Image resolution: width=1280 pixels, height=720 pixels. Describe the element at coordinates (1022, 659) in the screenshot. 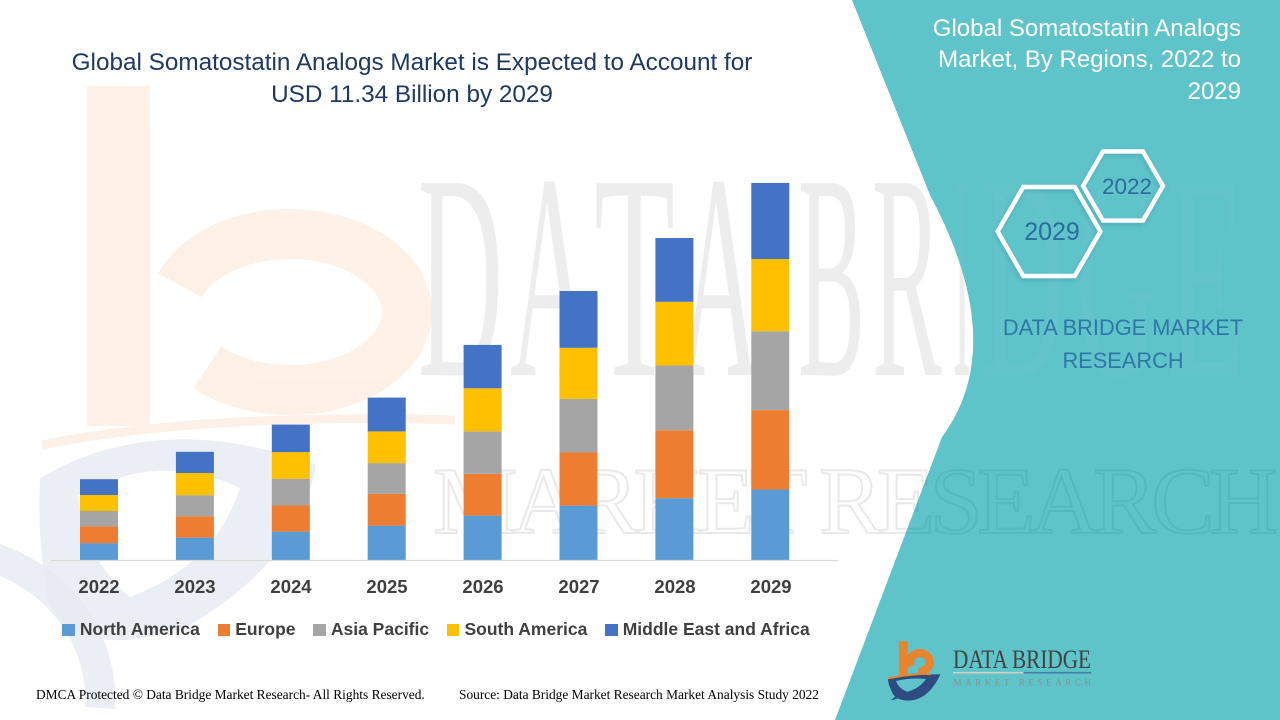

I see `svg-text: DATA BRIDGE` at that location.